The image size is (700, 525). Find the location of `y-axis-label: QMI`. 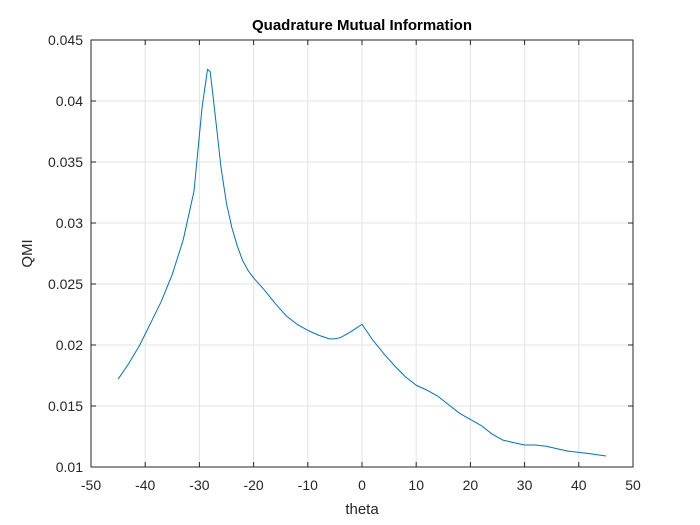

y-axis-label: QMI is located at coordinates (27, 253).